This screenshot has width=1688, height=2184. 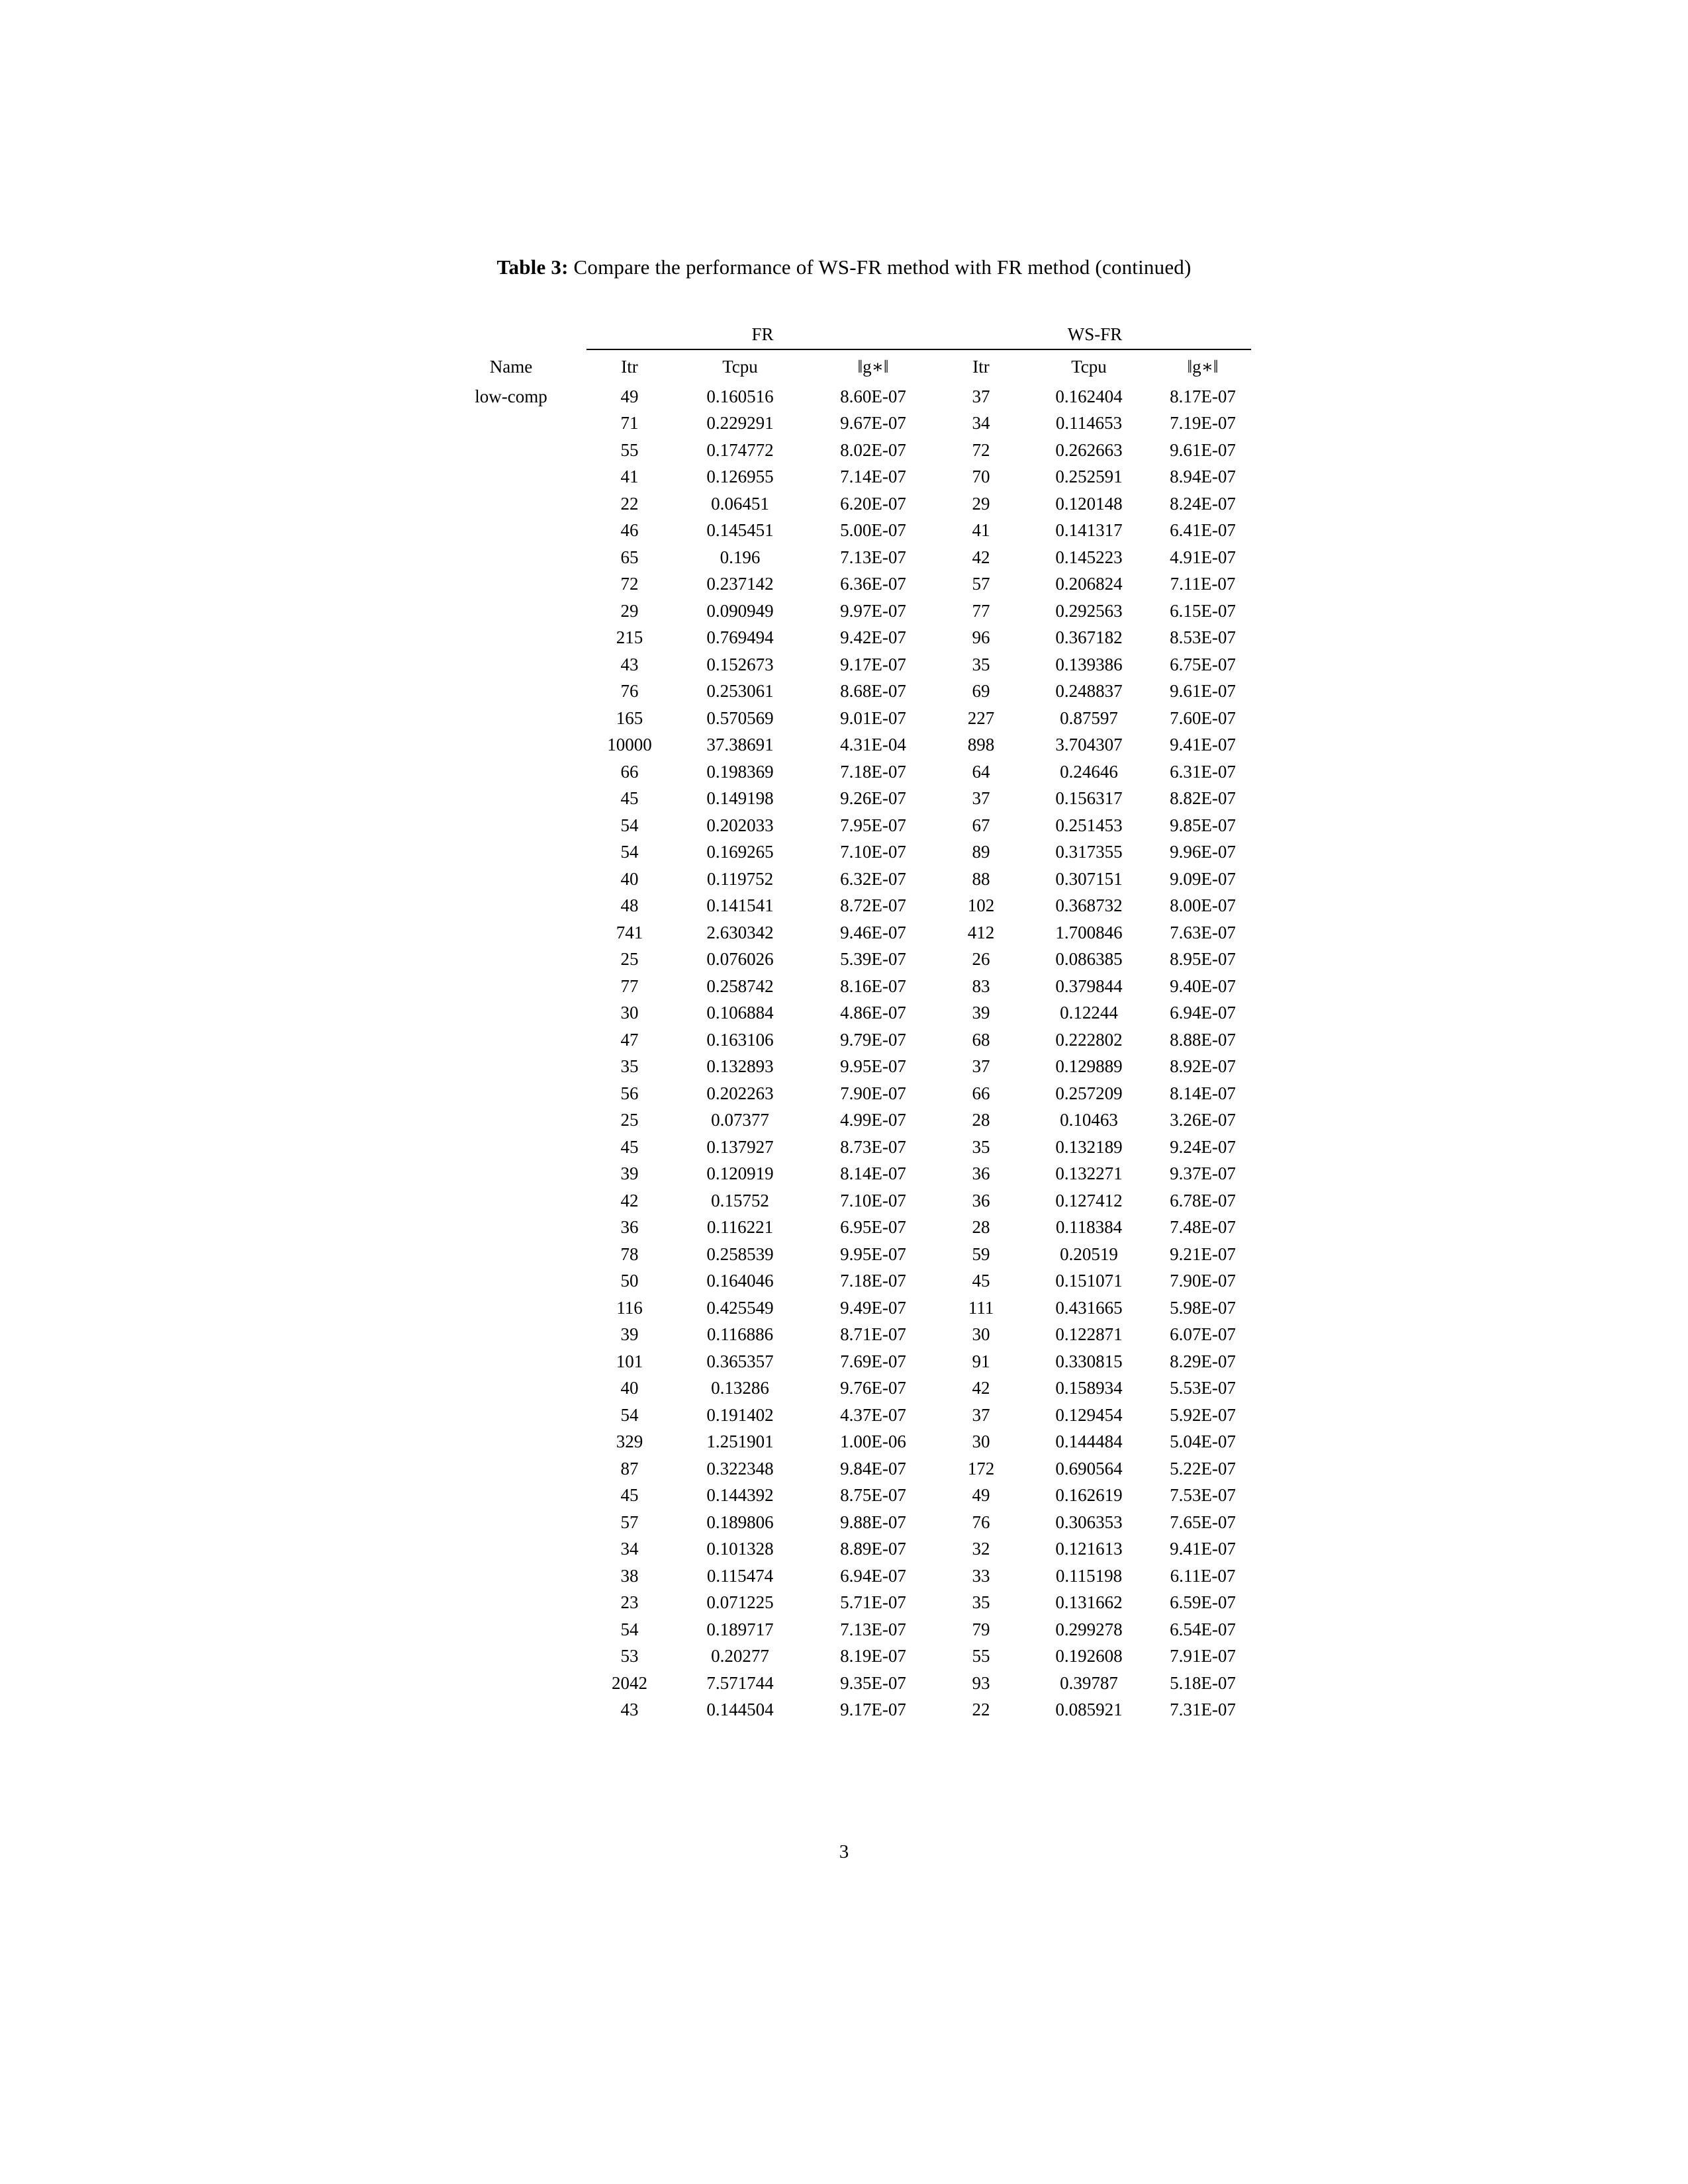 What do you see at coordinates (629, 503) in the screenshot?
I see `cell-fr_itr: 22` at bounding box center [629, 503].